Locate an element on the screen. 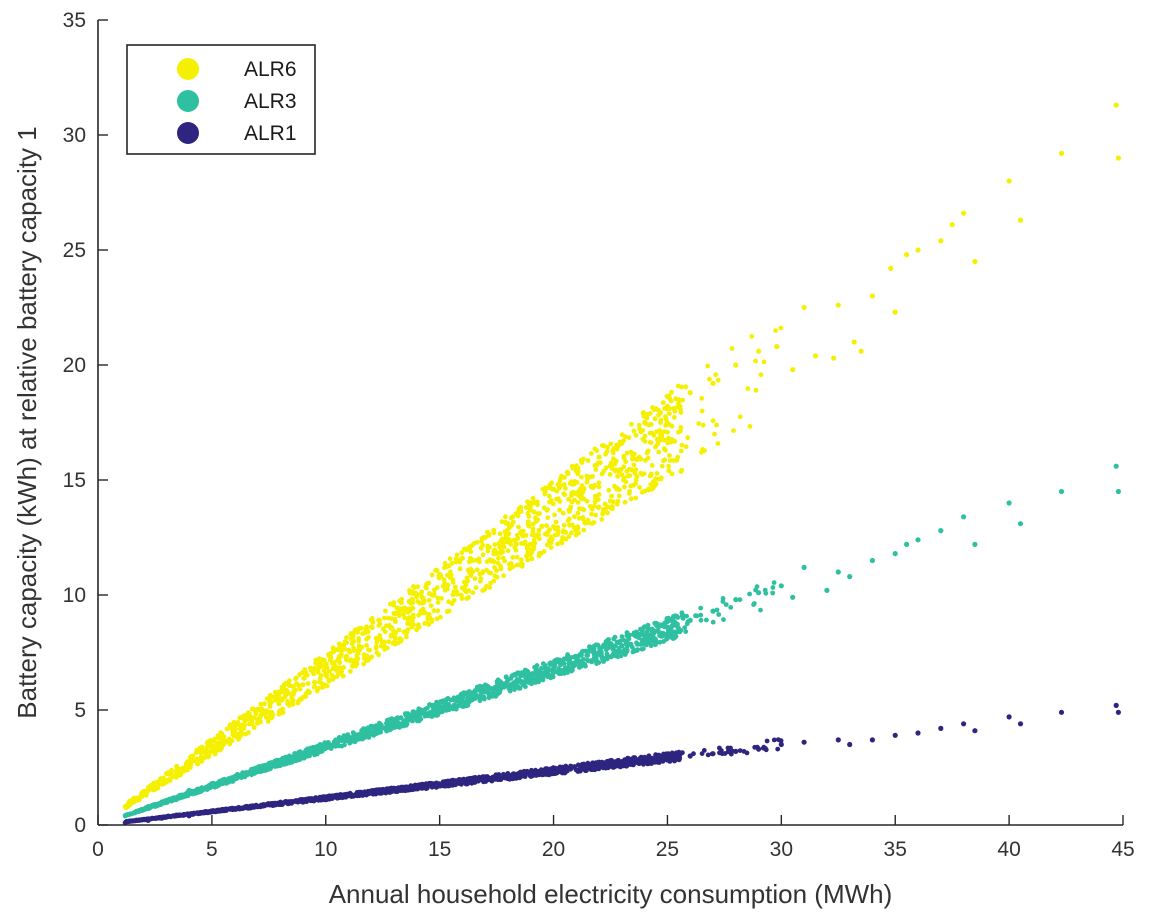 The height and width of the screenshot is (919, 1149). legend-box is located at coordinates (221, 99).